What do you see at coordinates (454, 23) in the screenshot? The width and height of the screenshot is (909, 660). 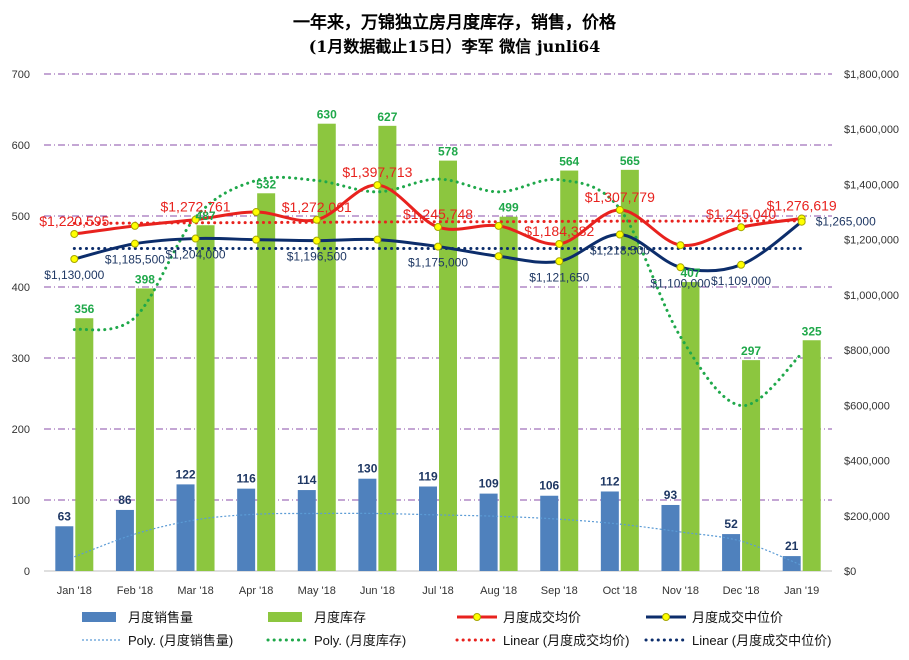 I see `chart-title: 一年来，万锦独立房月度库存，销售，价格` at bounding box center [454, 23].